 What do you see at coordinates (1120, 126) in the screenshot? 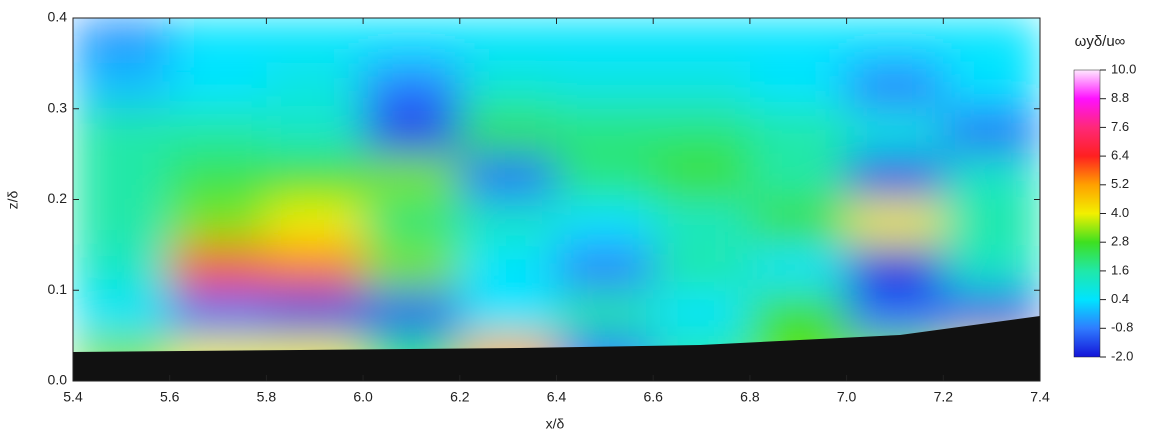
I see `colorbar-tick-label: 7.6` at bounding box center [1120, 126].